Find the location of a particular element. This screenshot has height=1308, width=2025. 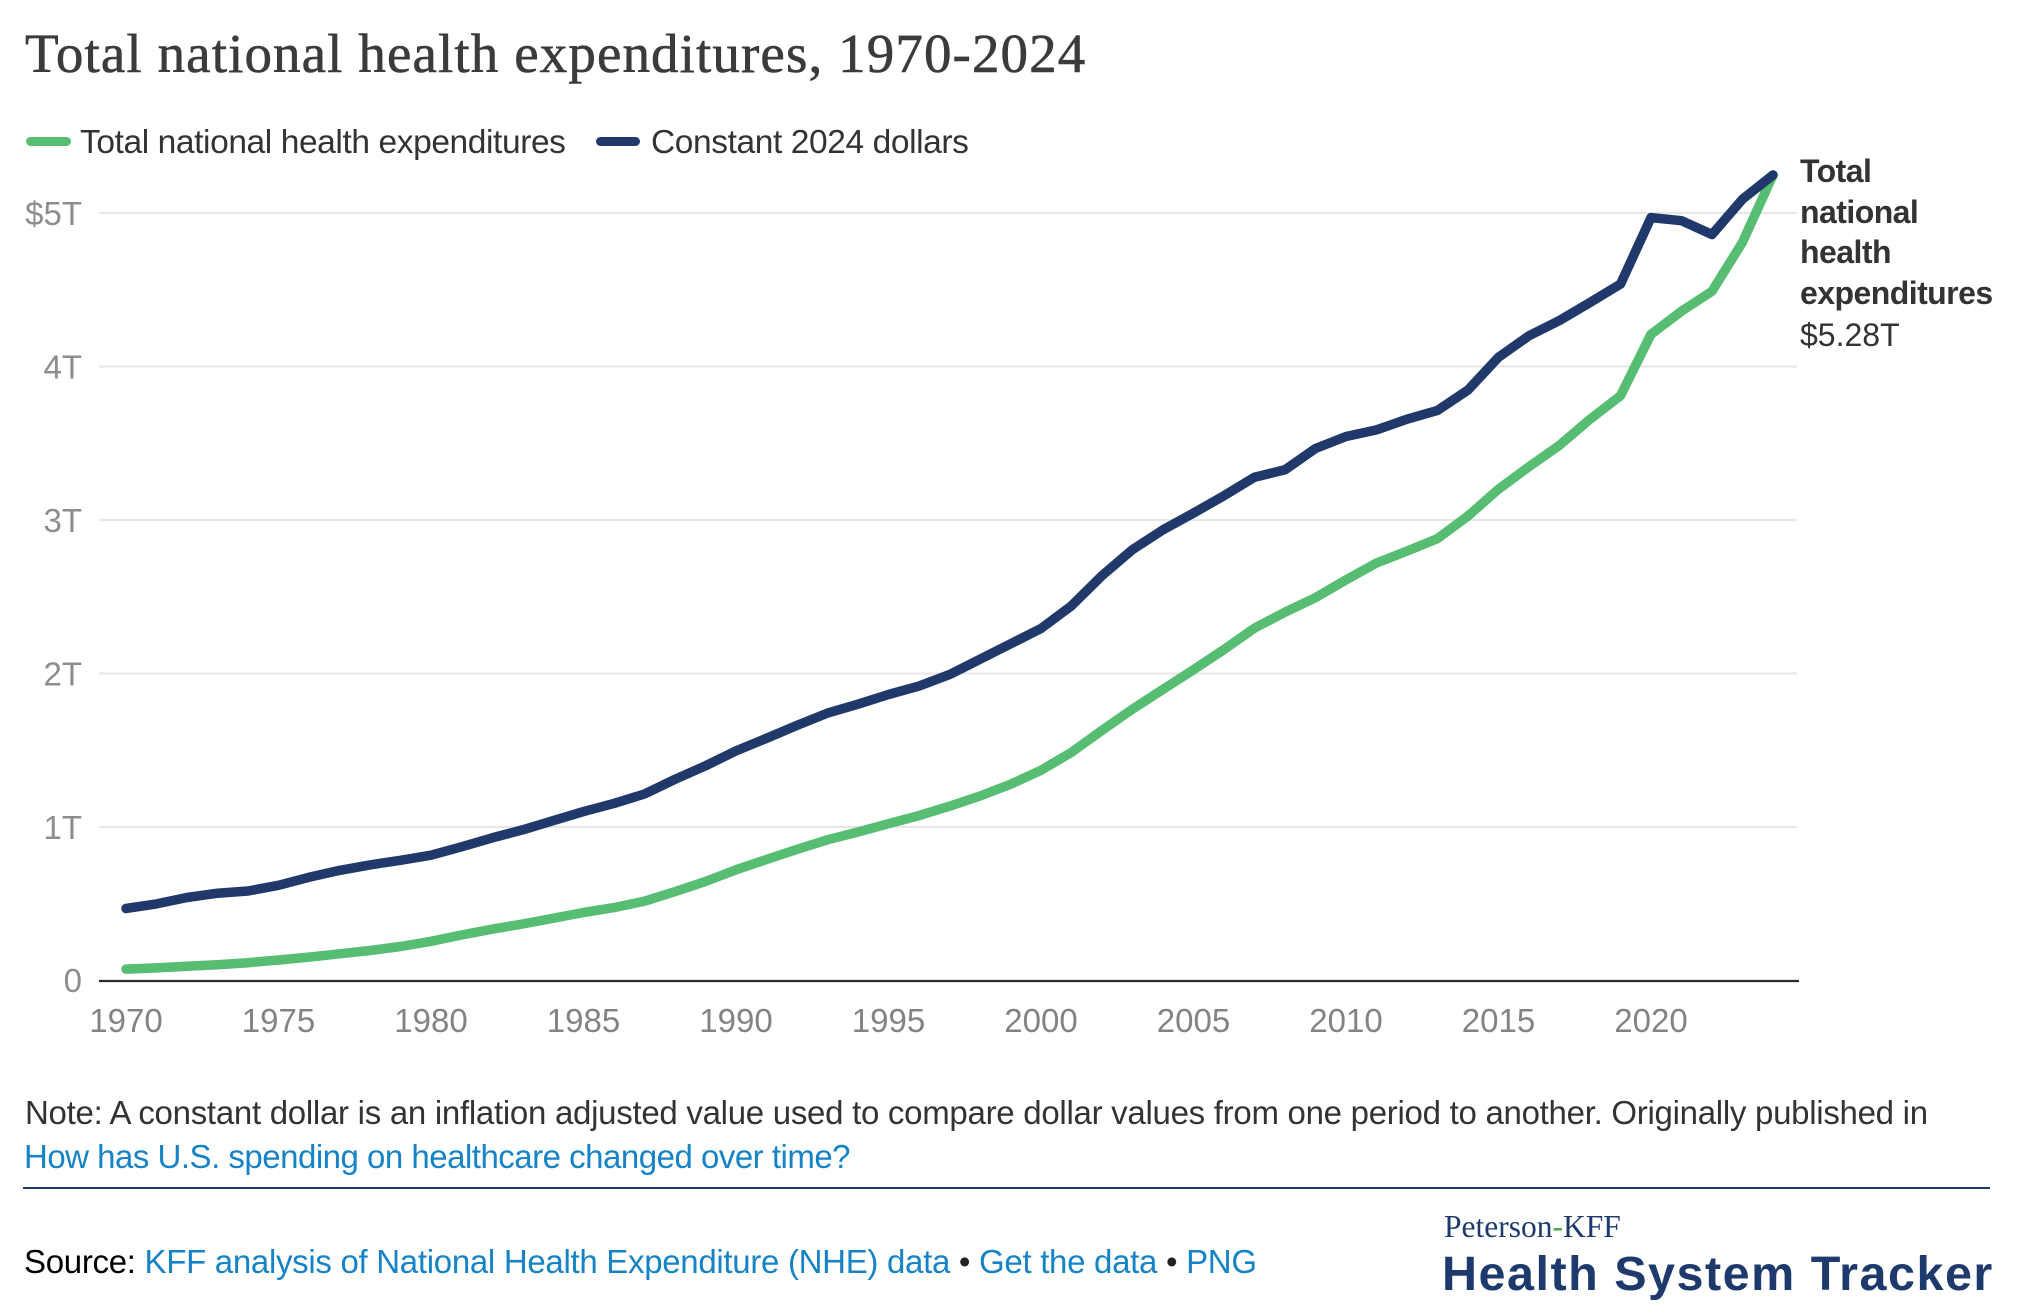

svg-text: 2005 is located at coordinates (1193, 1020).